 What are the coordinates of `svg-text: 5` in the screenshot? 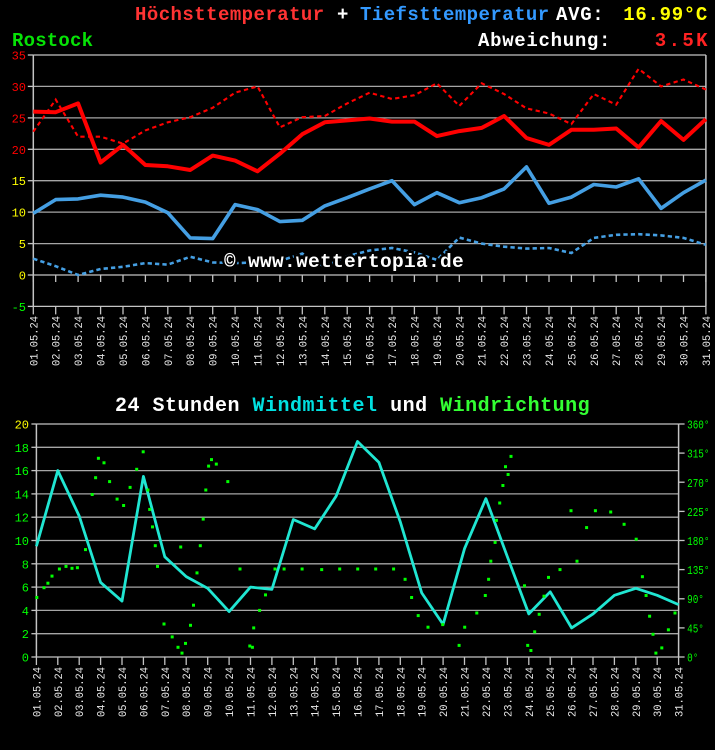 It's located at (22, 245).